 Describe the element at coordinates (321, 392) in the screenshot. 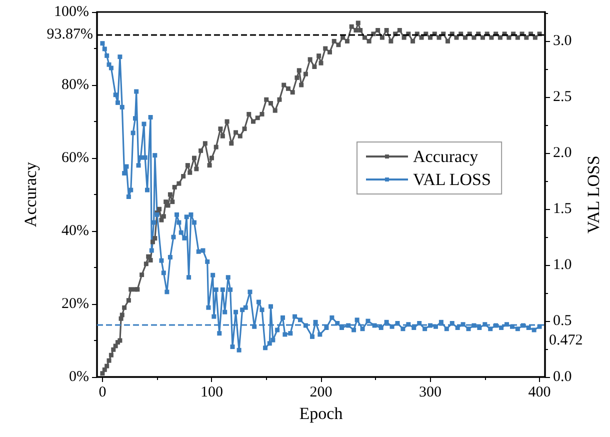

I see `x-tick-label: 200` at that location.